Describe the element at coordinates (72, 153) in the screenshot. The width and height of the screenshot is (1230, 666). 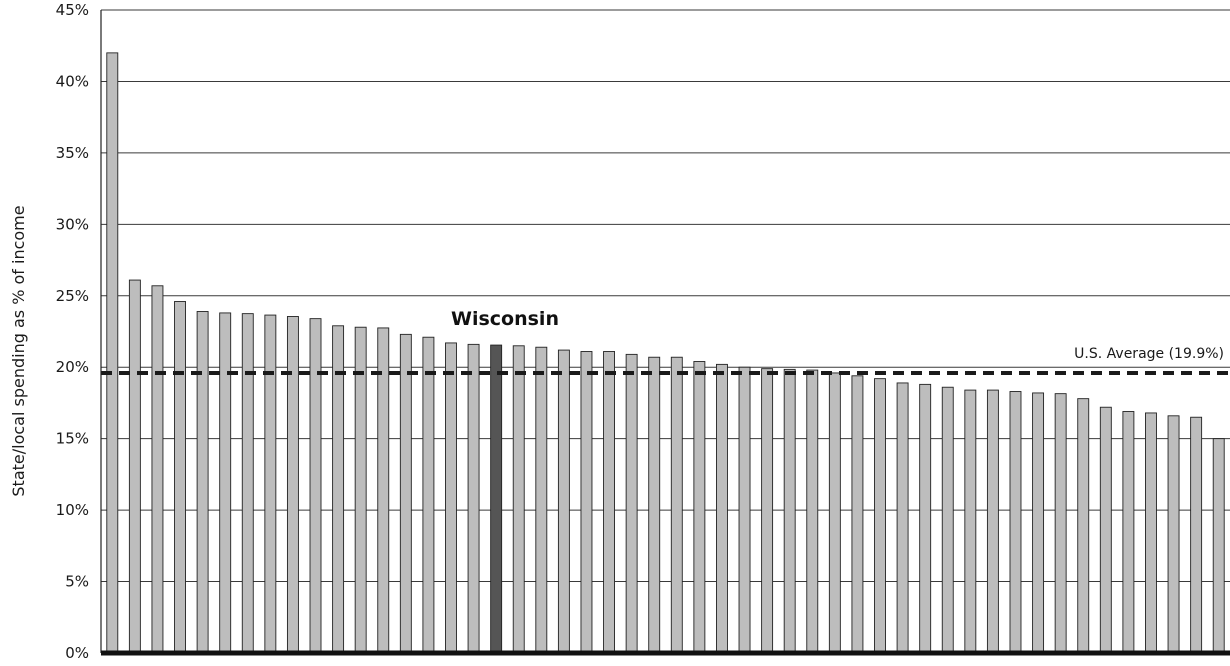
I see `y-tick-label-35: 35%` at that location.